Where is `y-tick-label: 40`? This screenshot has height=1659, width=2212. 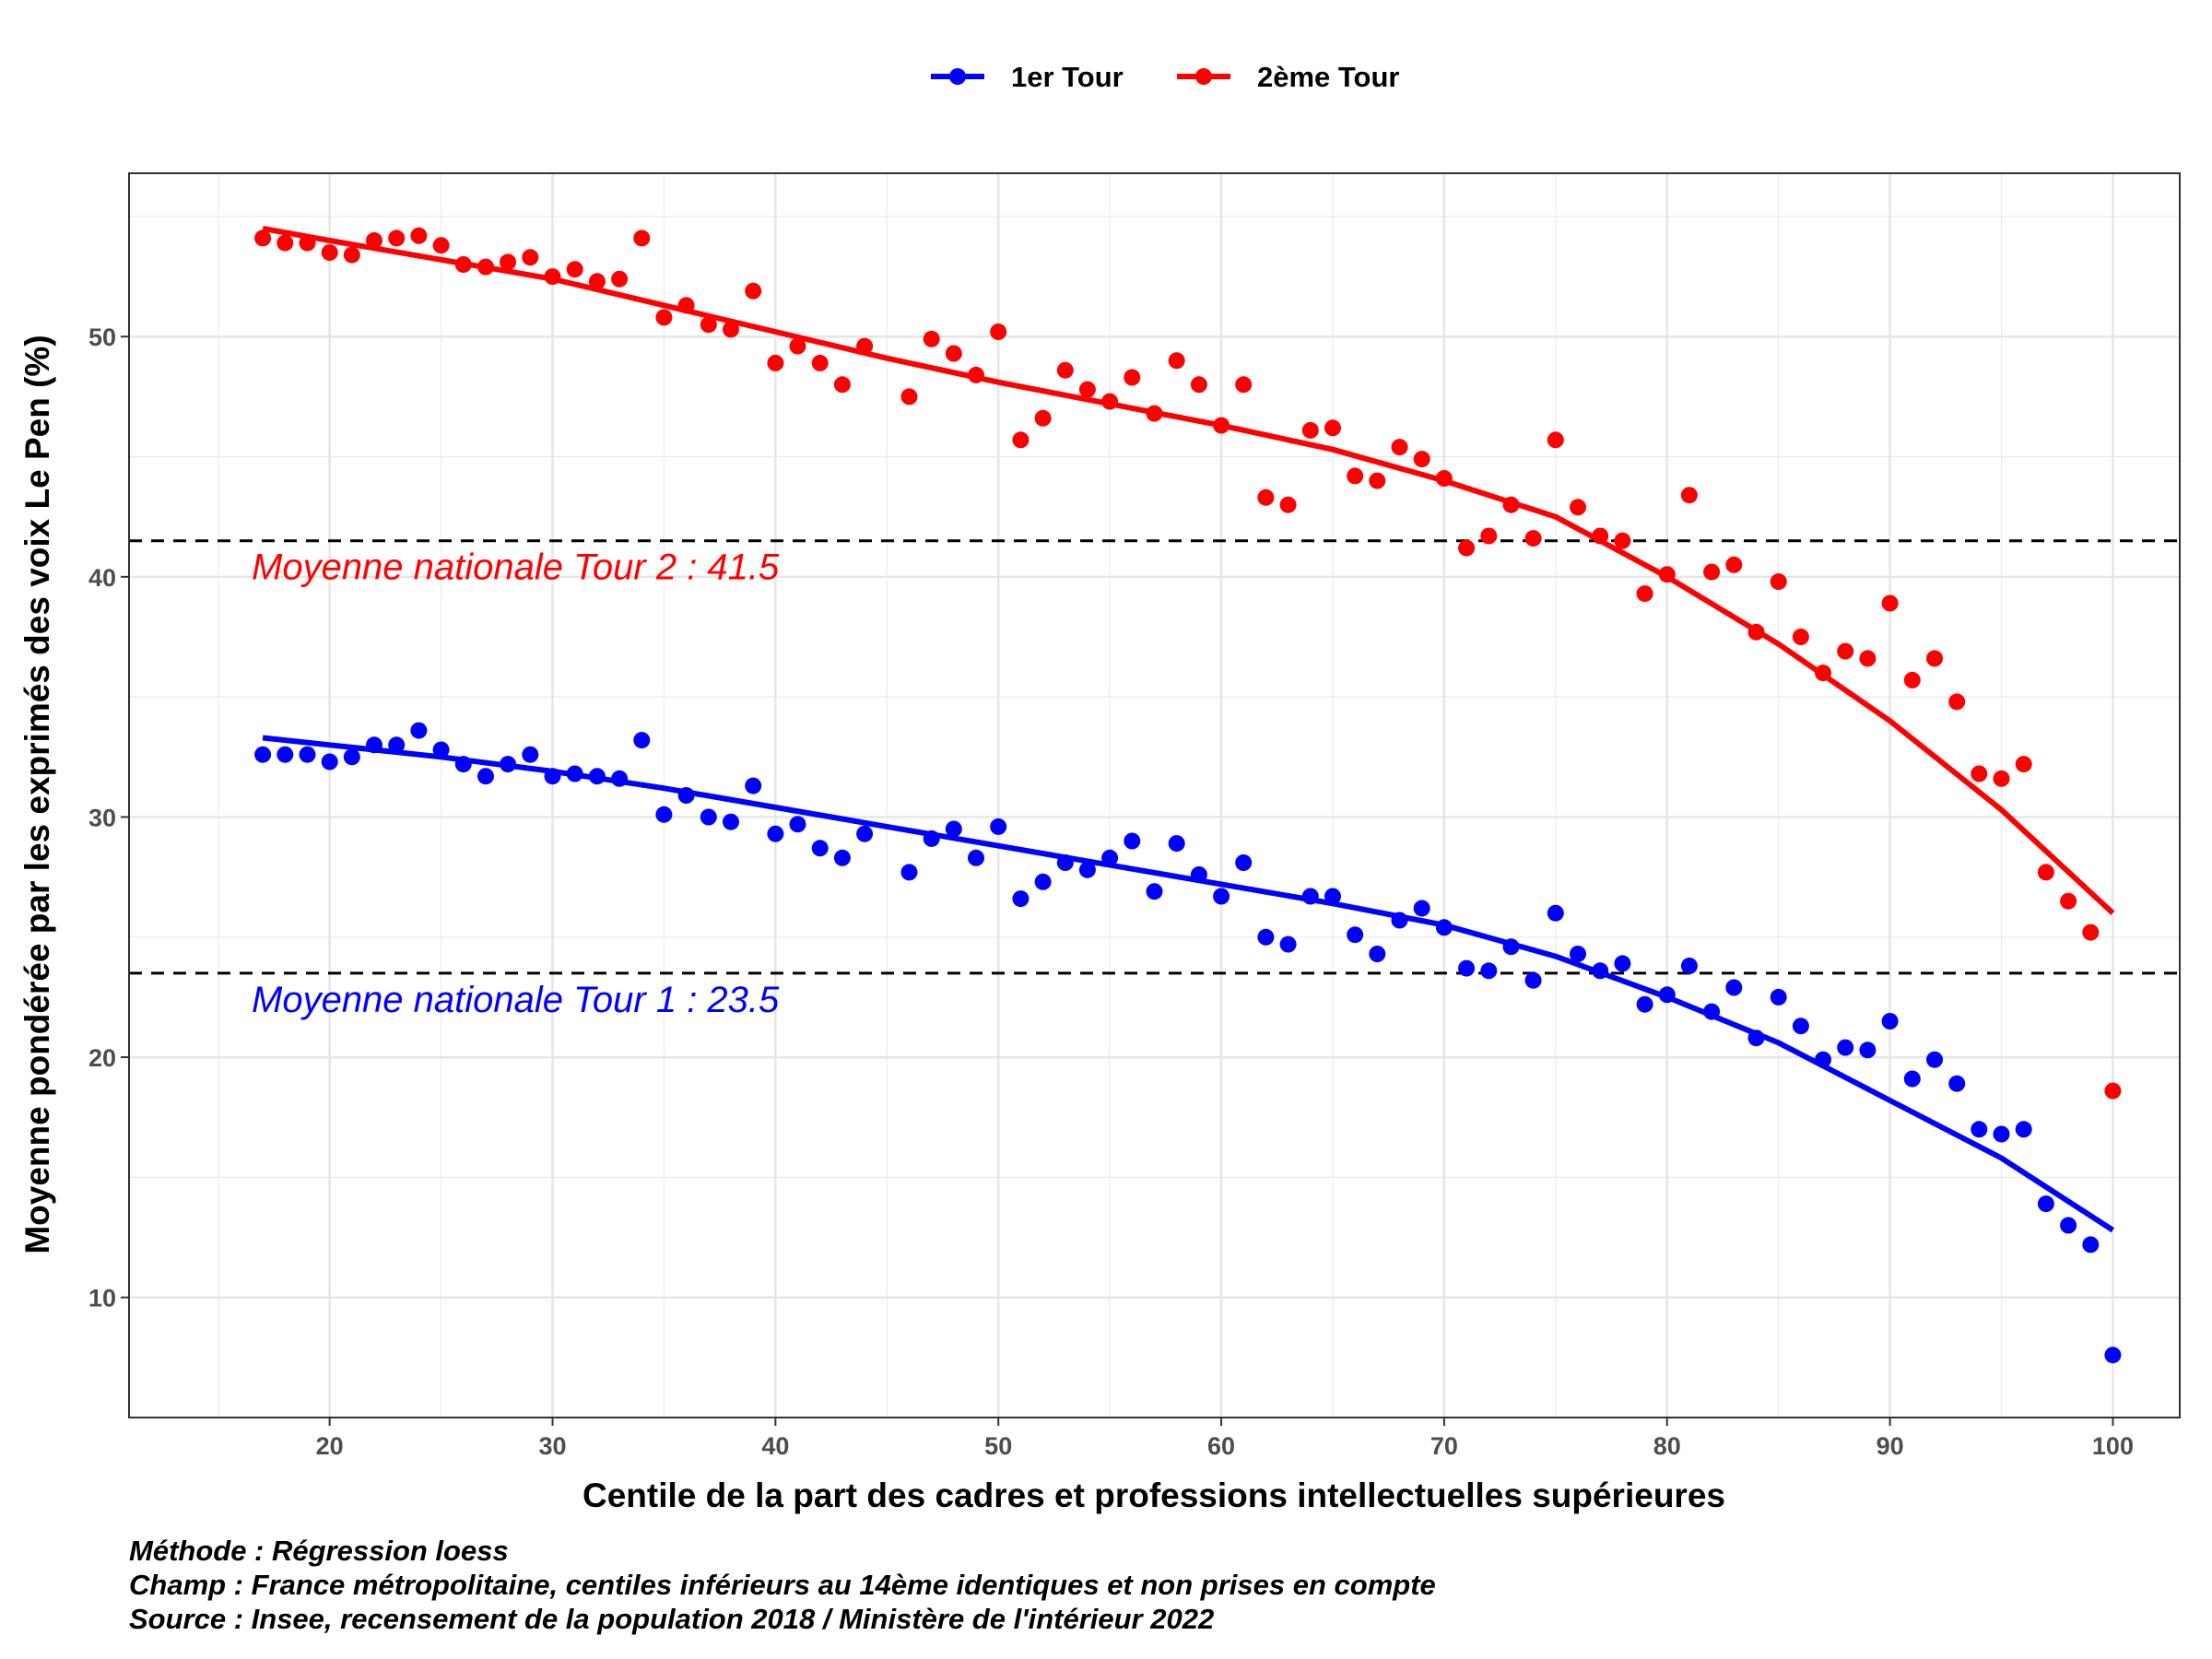
y-tick-label: 40 is located at coordinates (102, 578).